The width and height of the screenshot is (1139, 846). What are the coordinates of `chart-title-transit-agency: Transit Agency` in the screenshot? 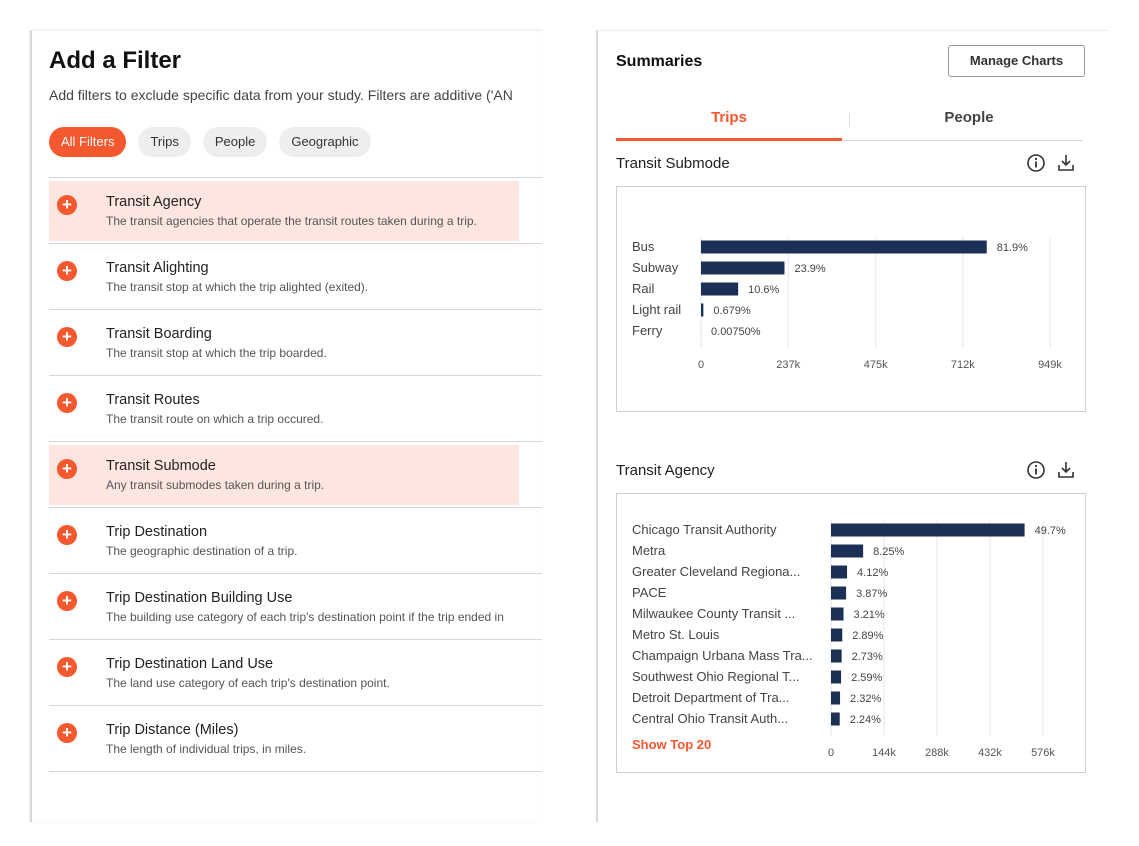 It's located at (665, 470).